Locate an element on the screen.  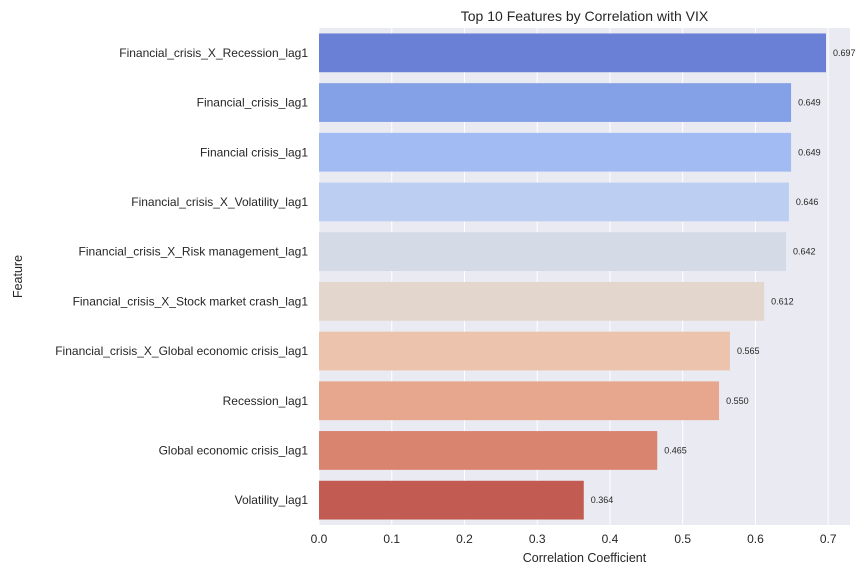
chart-title: Top 10 Features by Correlation with VIX is located at coordinates (585, 16).